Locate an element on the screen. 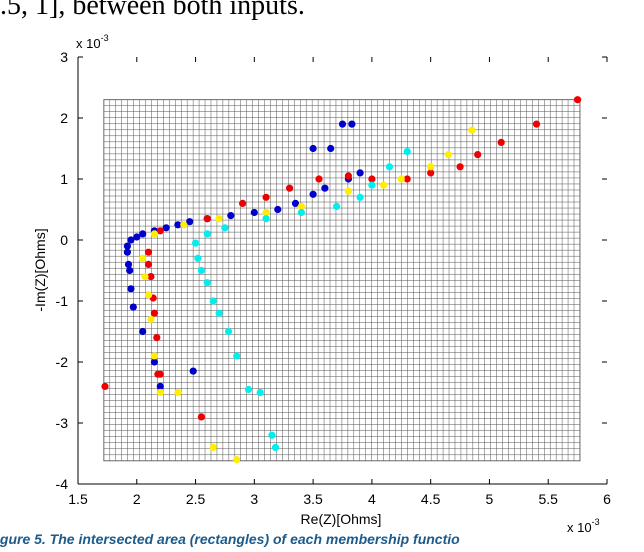 The height and width of the screenshot is (552, 644). y-tick-label: 1 is located at coordinates (64, 179).